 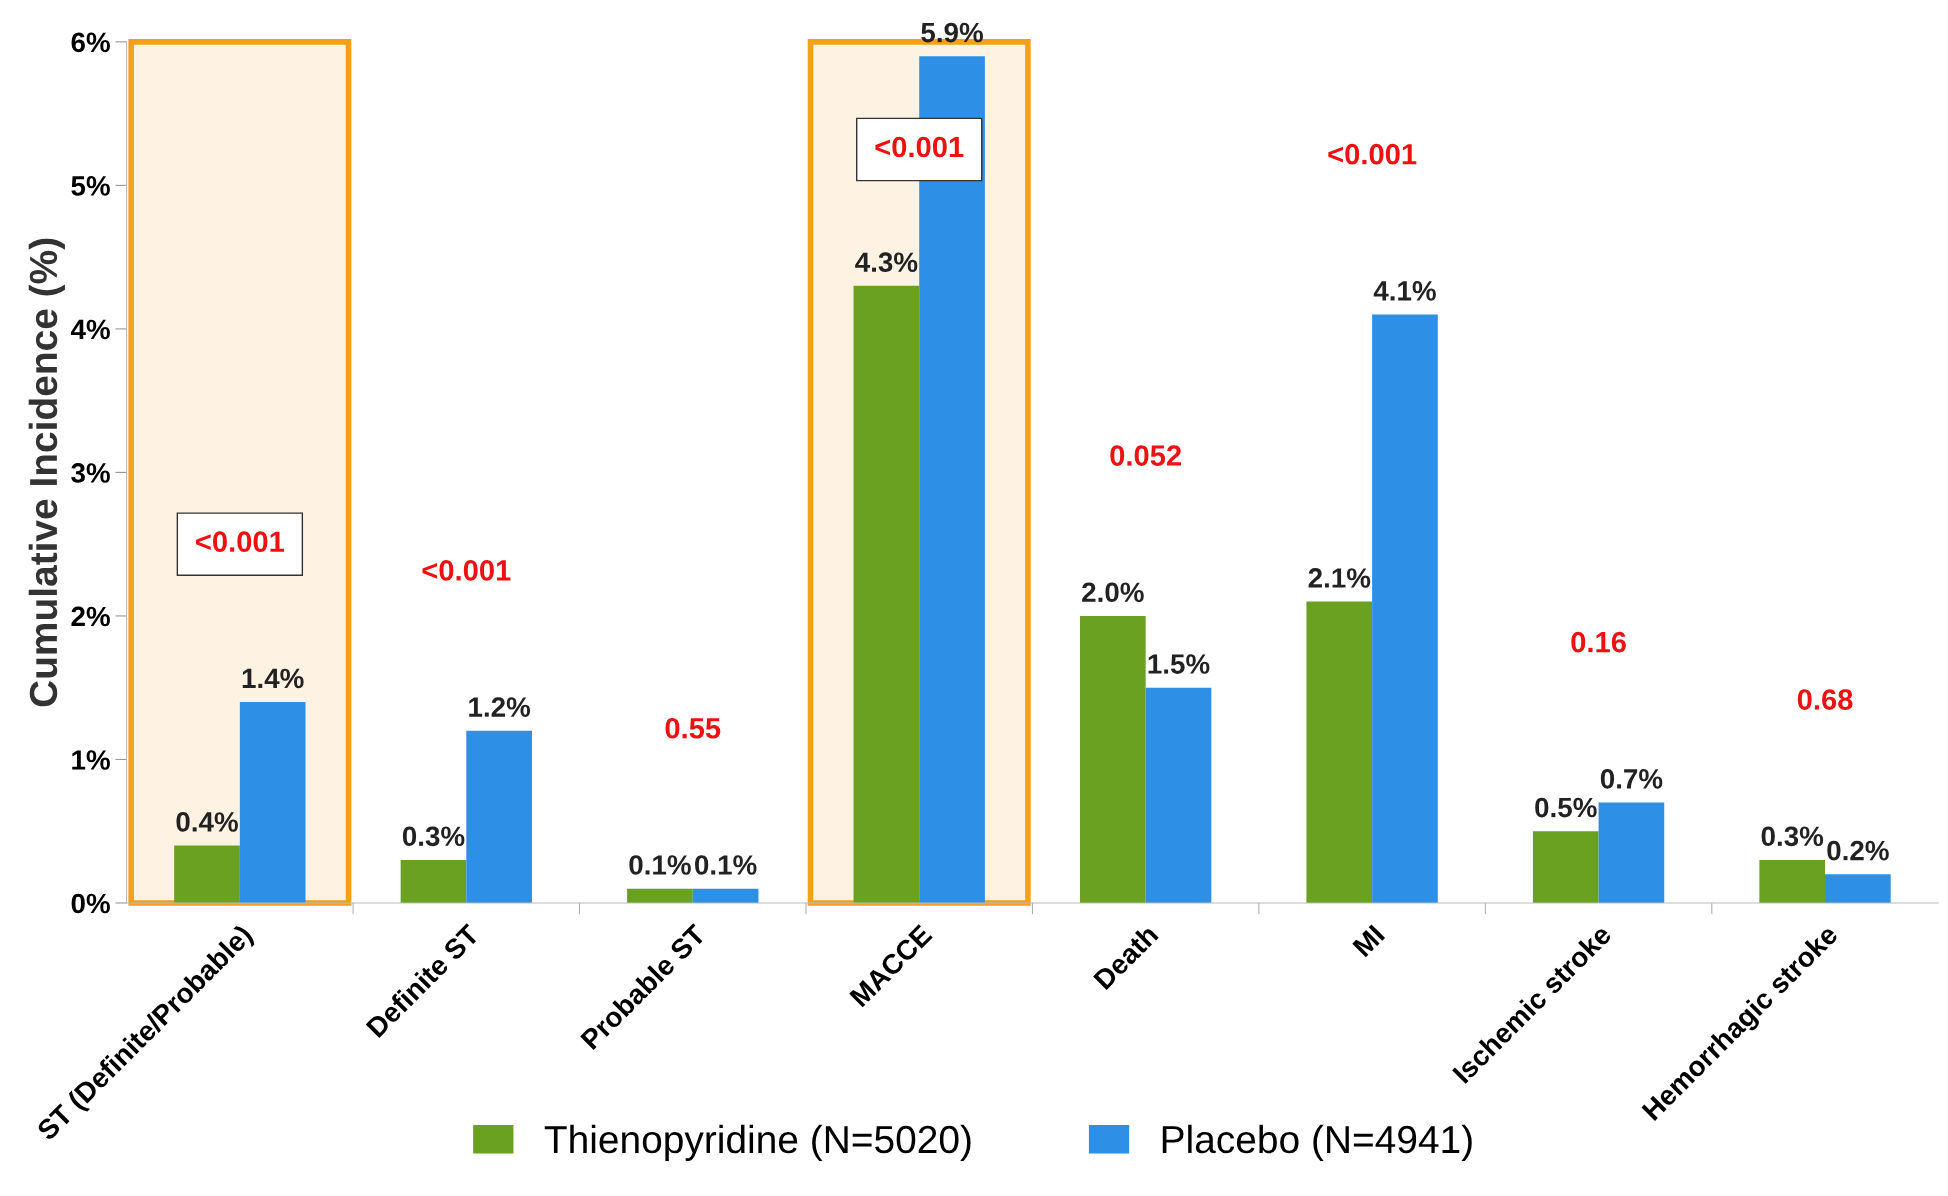 I want to click on annotation: 0.16, so click(x=1598, y=642).